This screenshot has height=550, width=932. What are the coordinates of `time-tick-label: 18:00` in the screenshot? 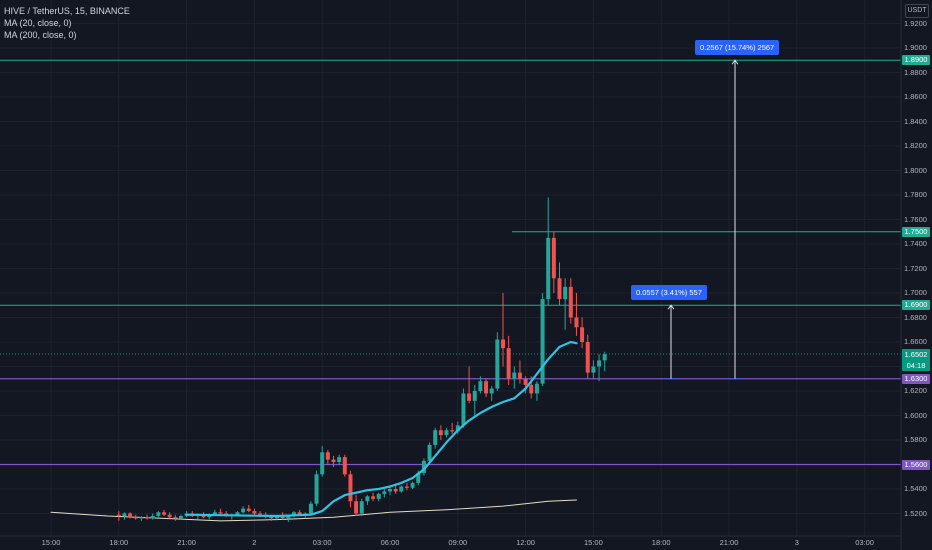 It's located at (661, 542).